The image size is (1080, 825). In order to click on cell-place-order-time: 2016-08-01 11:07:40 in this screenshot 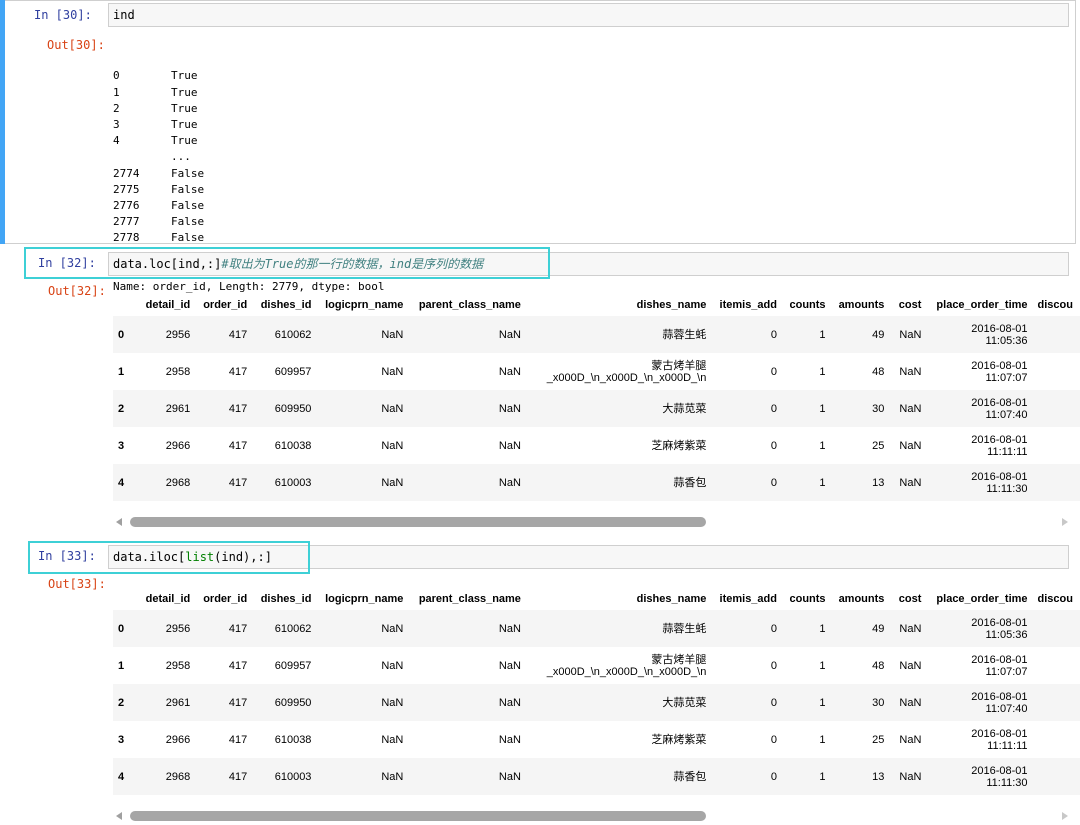, I will do `click(979, 408)`.